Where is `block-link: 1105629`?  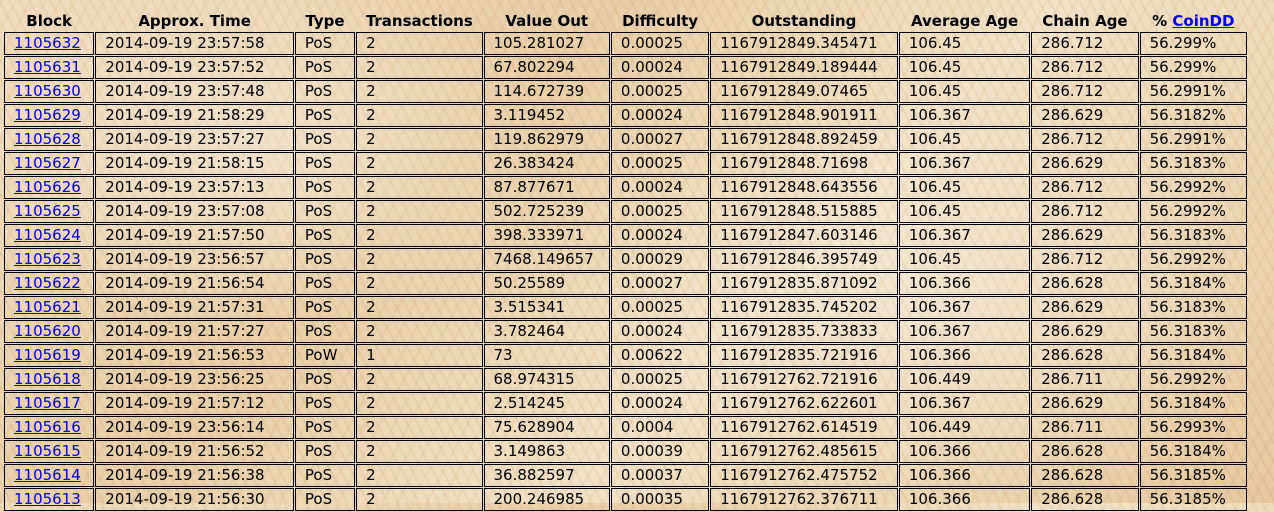 block-link: 1105629 is located at coordinates (47, 115).